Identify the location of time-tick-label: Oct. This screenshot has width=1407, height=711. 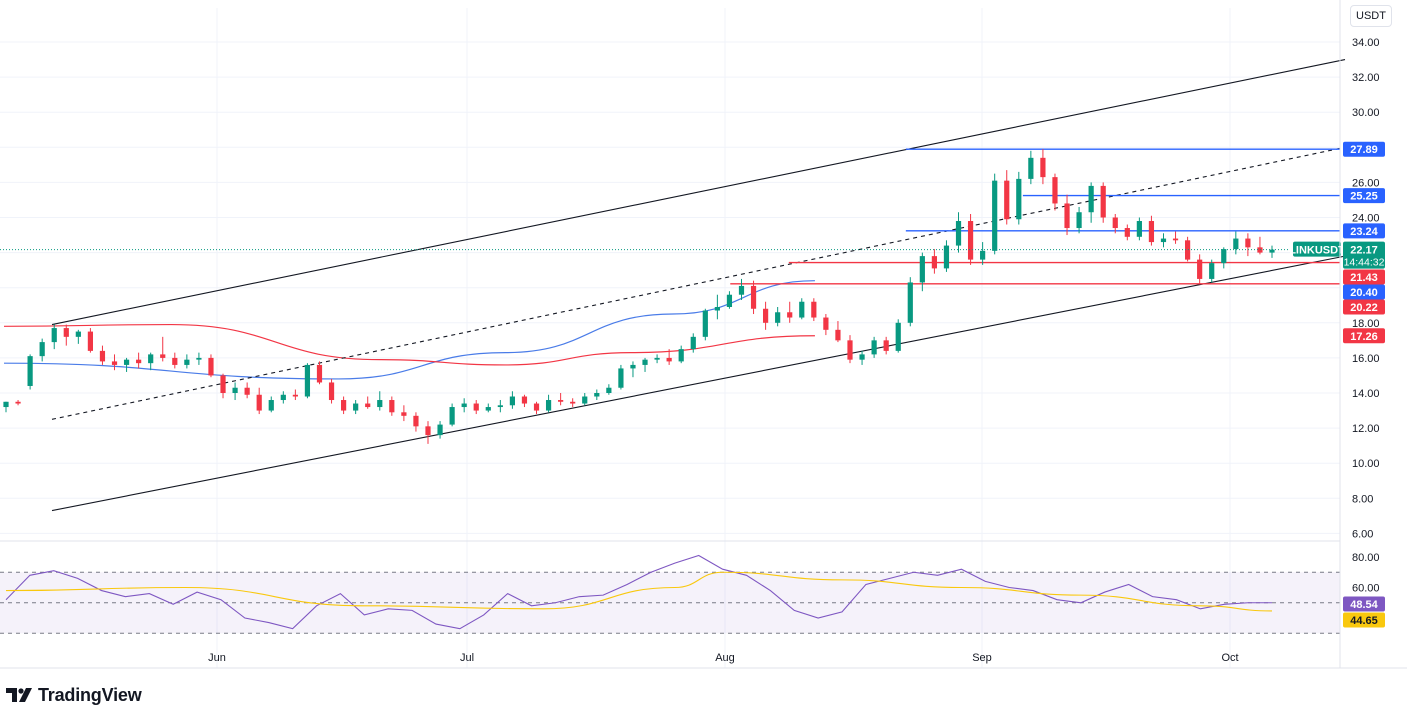
(1229, 658).